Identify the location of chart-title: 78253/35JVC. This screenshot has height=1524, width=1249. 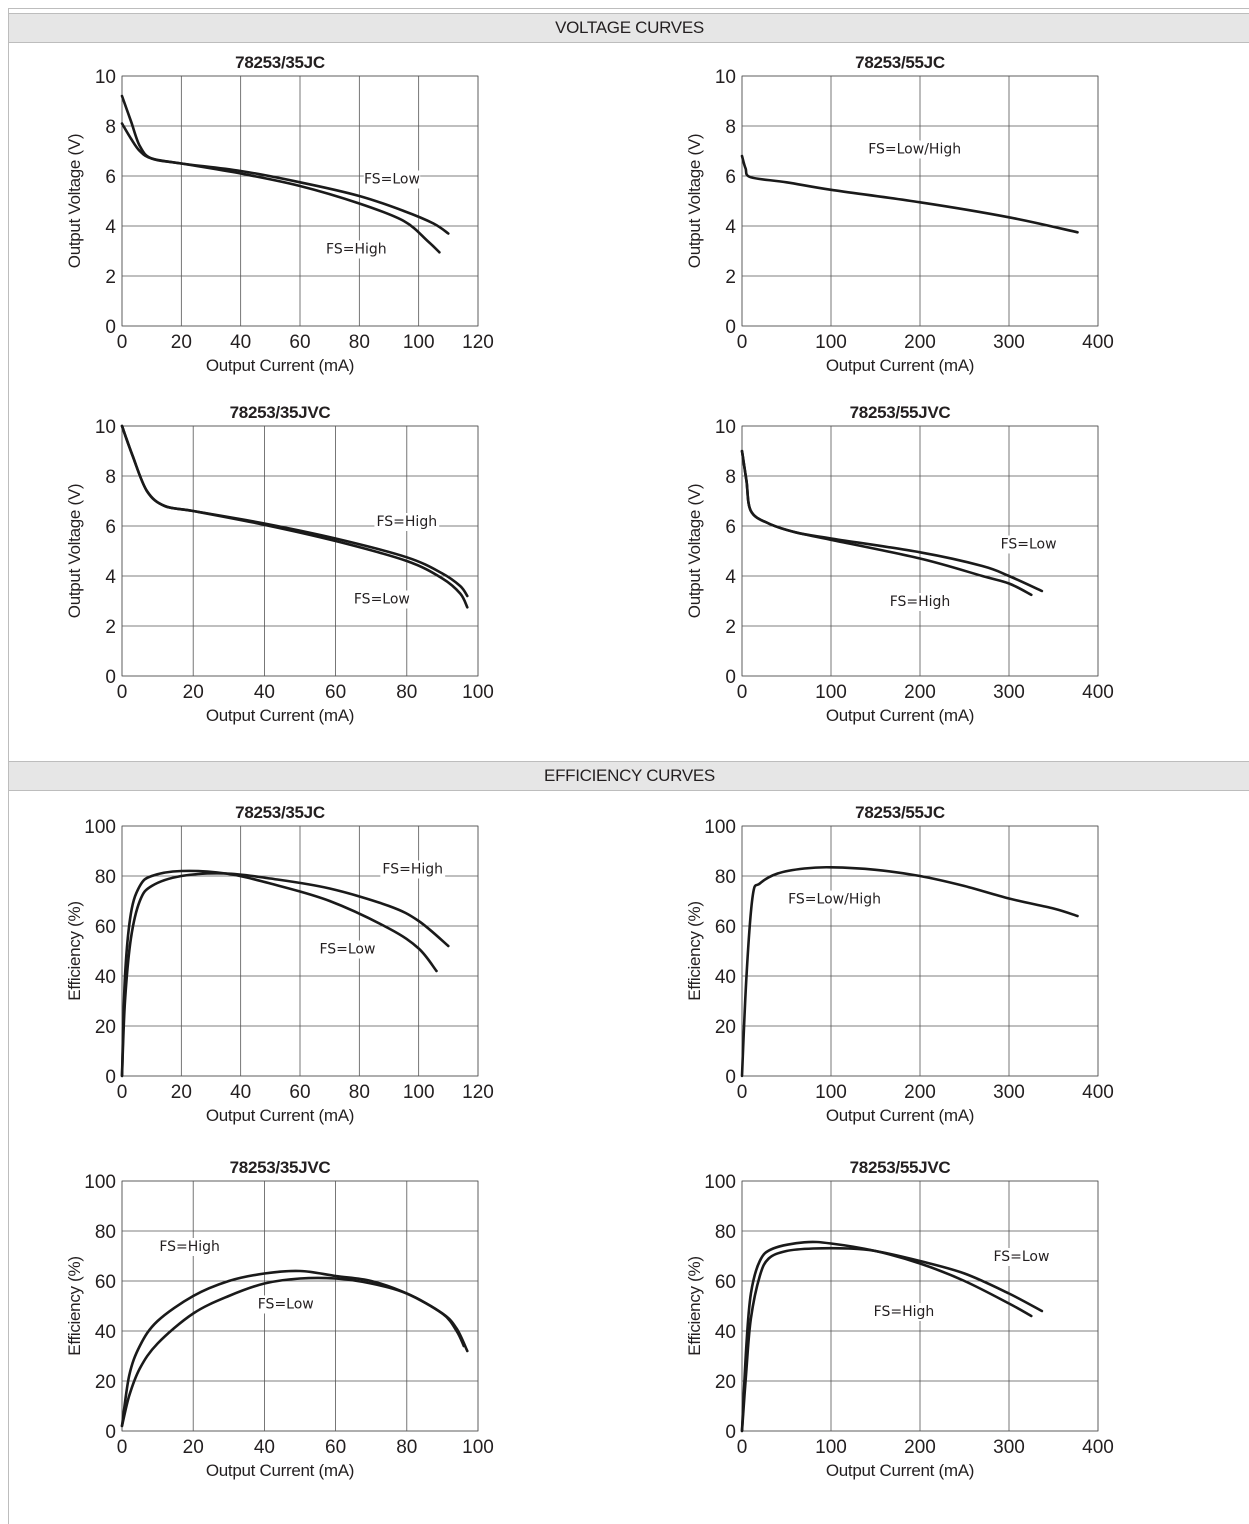
(280, 1167).